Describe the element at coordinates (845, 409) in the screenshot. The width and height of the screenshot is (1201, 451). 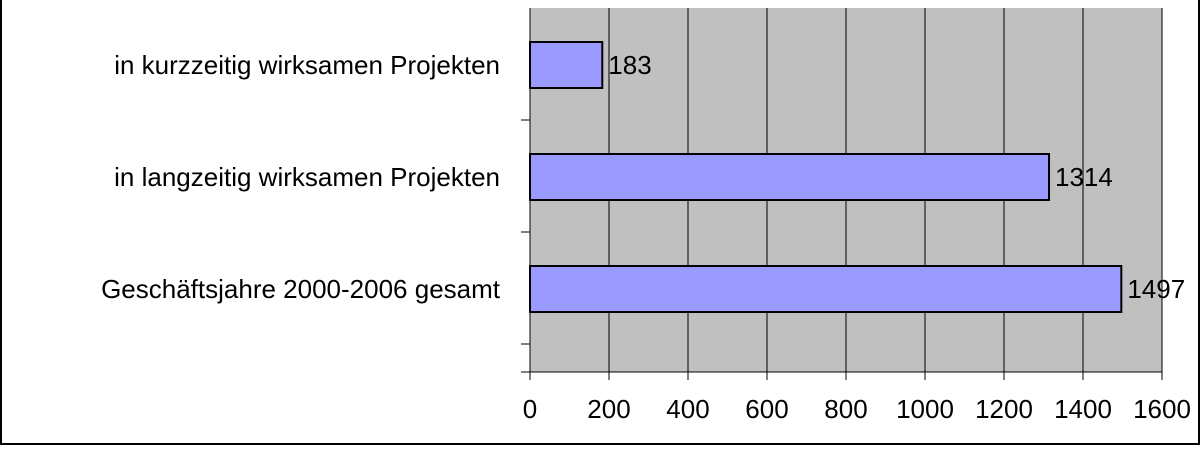
I see `x-tick-label: 800` at that location.